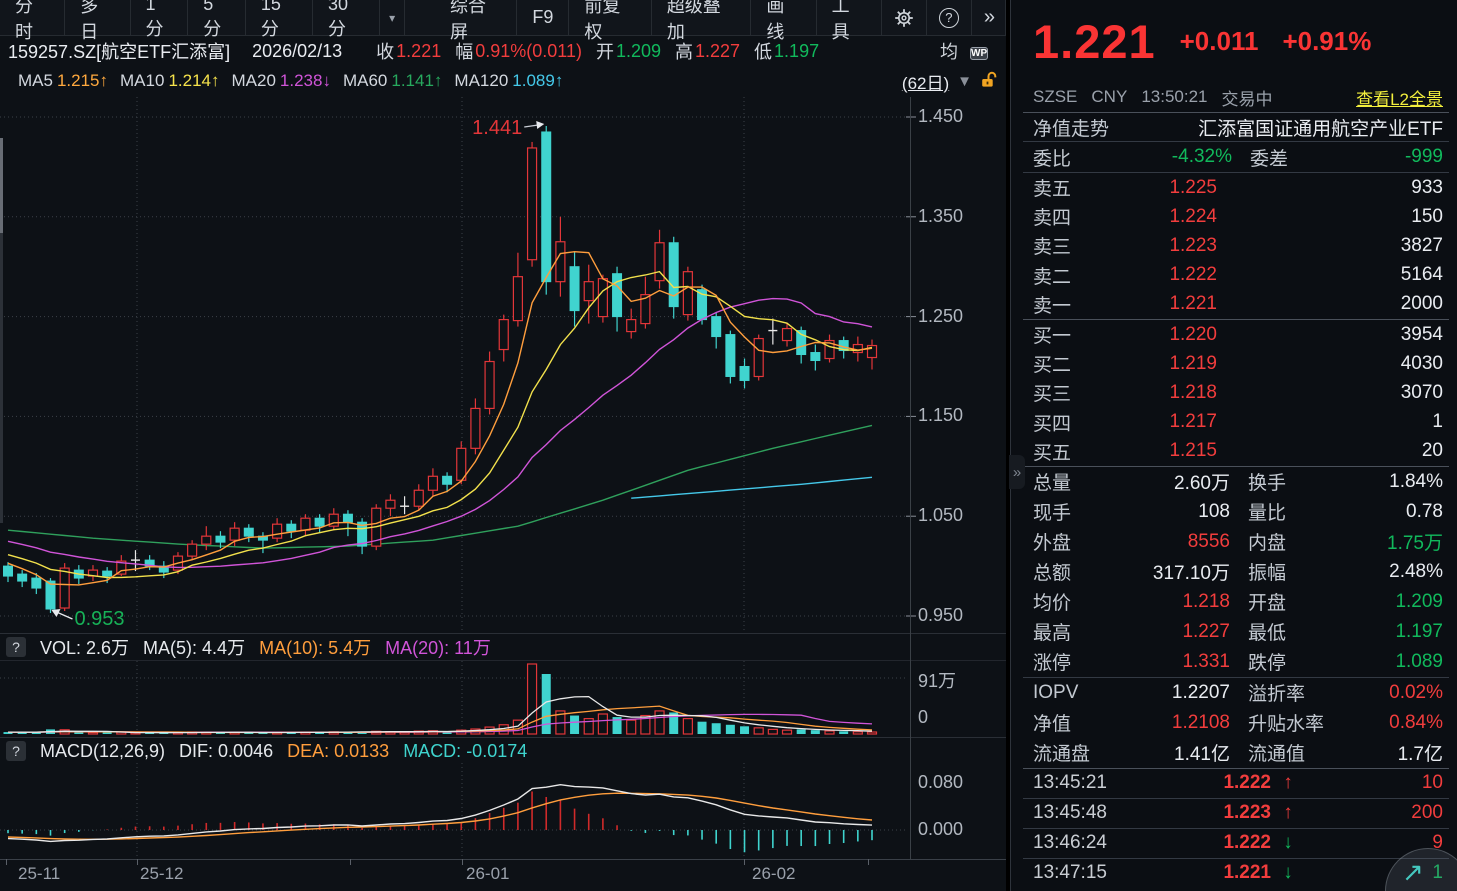 The height and width of the screenshot is (891, 1457). I want to click on settings-gear-icon, so click(904, 17).